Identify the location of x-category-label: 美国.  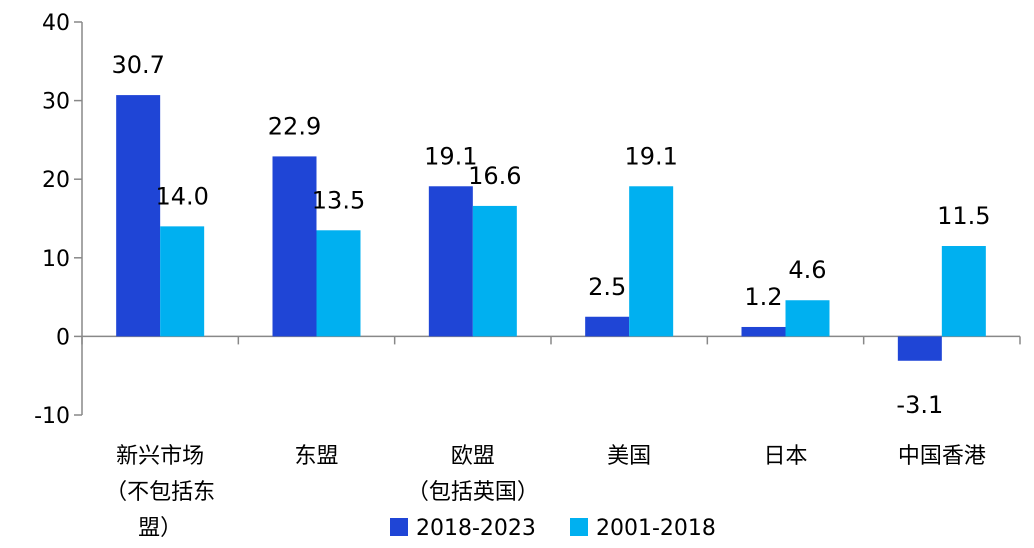
(629, 456).